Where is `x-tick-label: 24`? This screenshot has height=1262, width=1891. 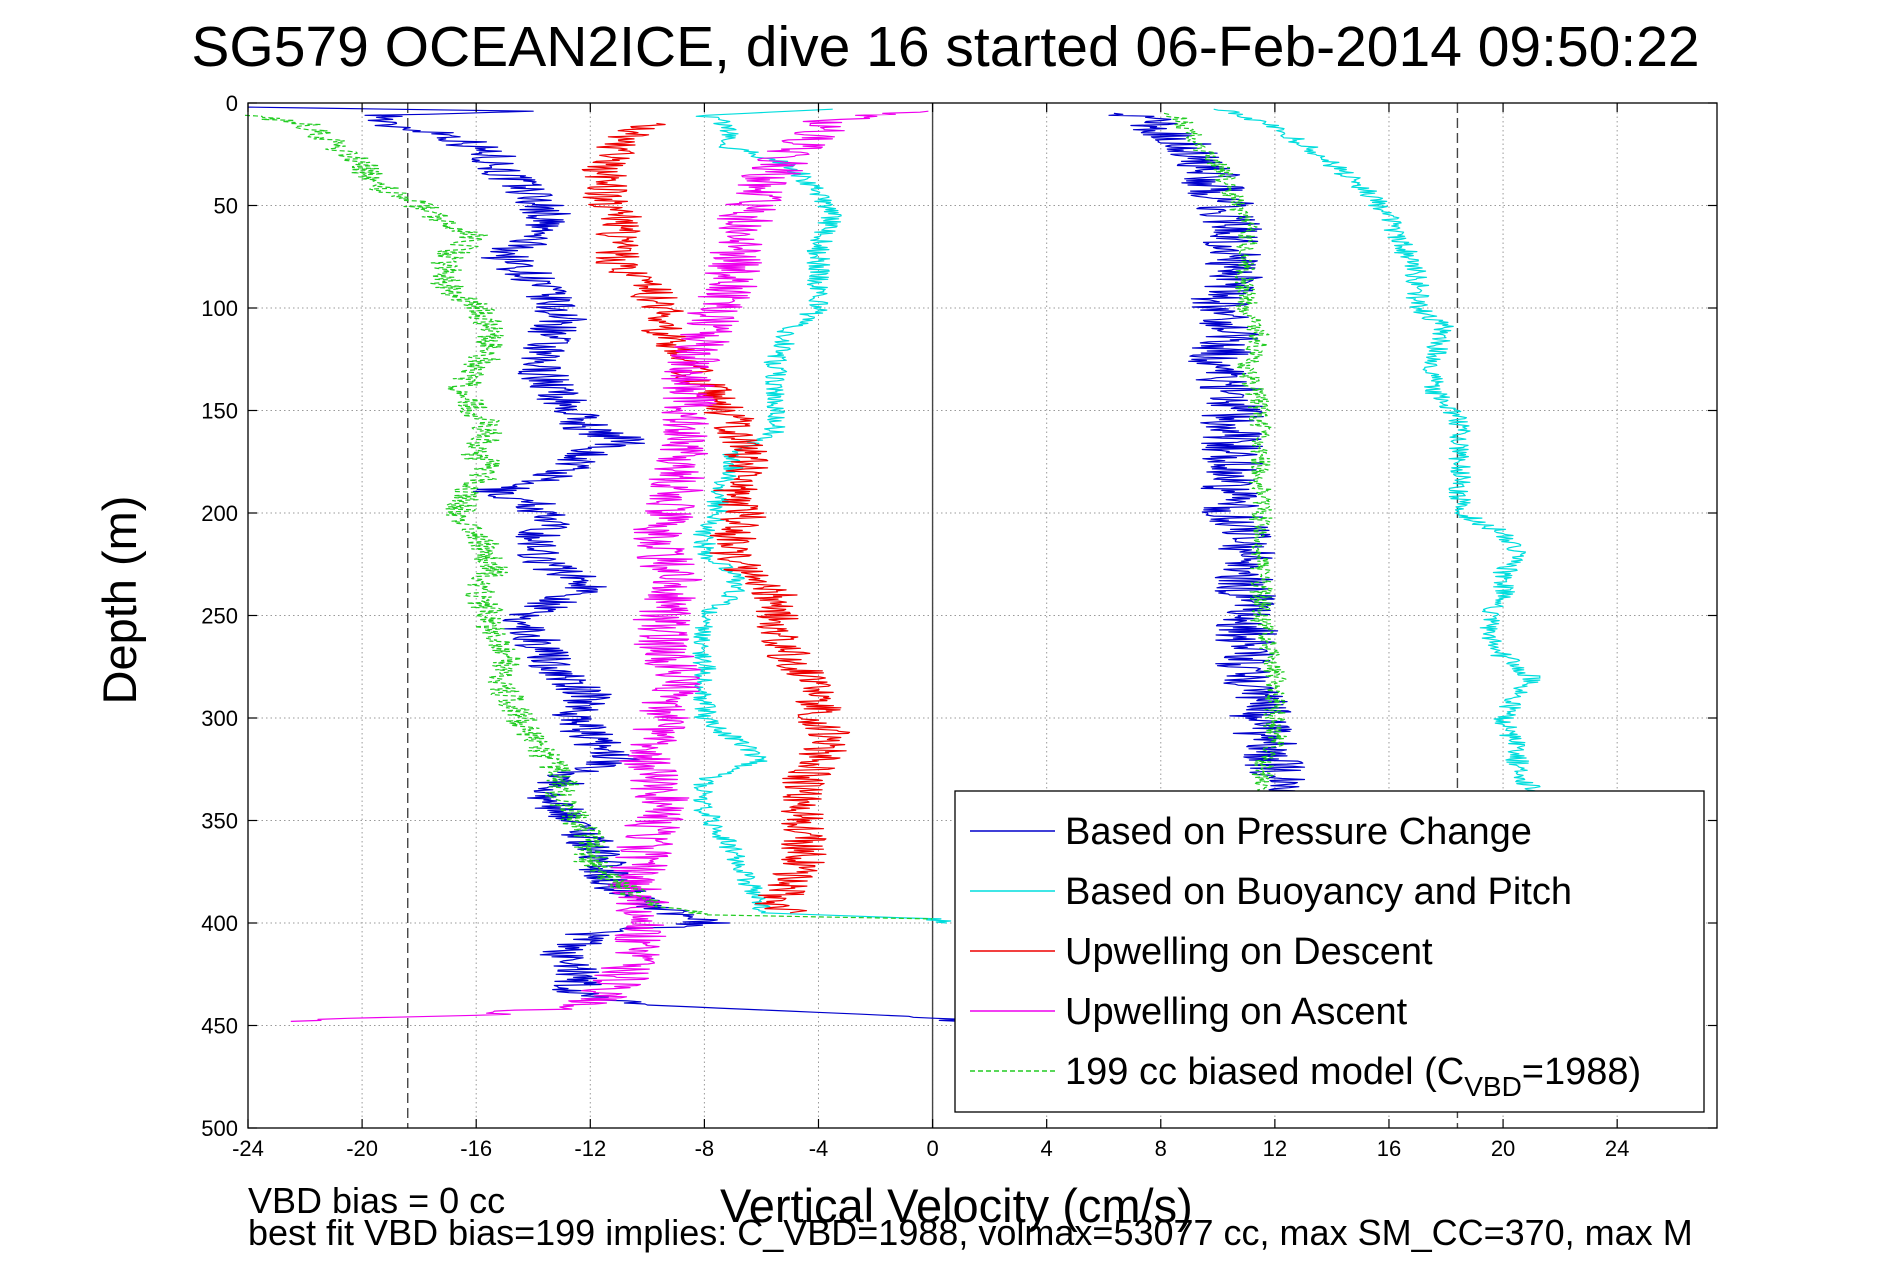
x-tick-label: 24 is located at coordinates (1617, 1148).